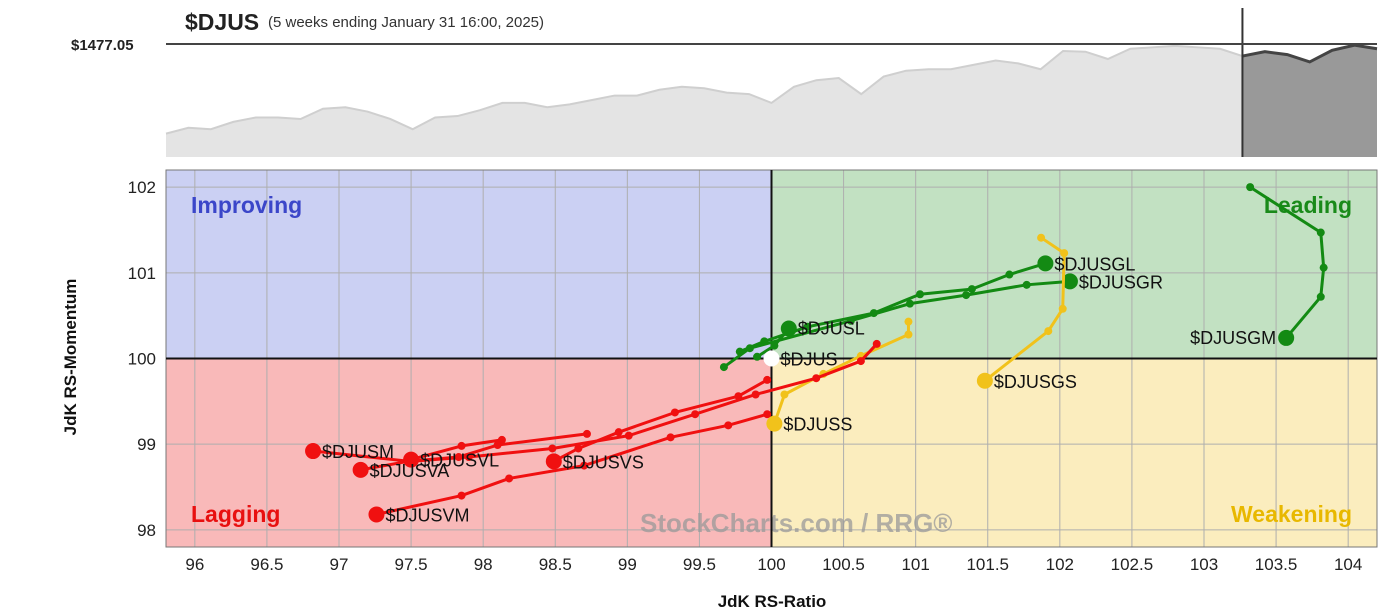 The width and height of the screenshot is (1382, 612). What do you see at coordinates (339, 564) in the screenshot?
I see `x-tick-label: 97` at bounding box center [339, 564].